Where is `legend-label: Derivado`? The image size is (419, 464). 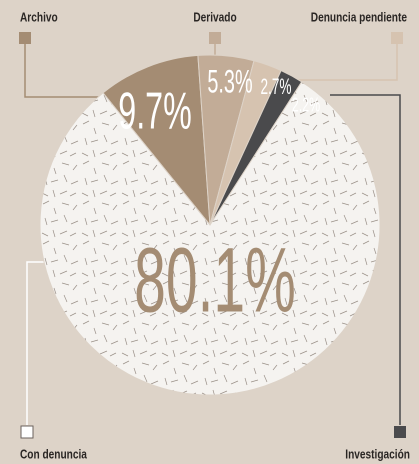
legend-label: Derivado is located at coordinates (214, 17).